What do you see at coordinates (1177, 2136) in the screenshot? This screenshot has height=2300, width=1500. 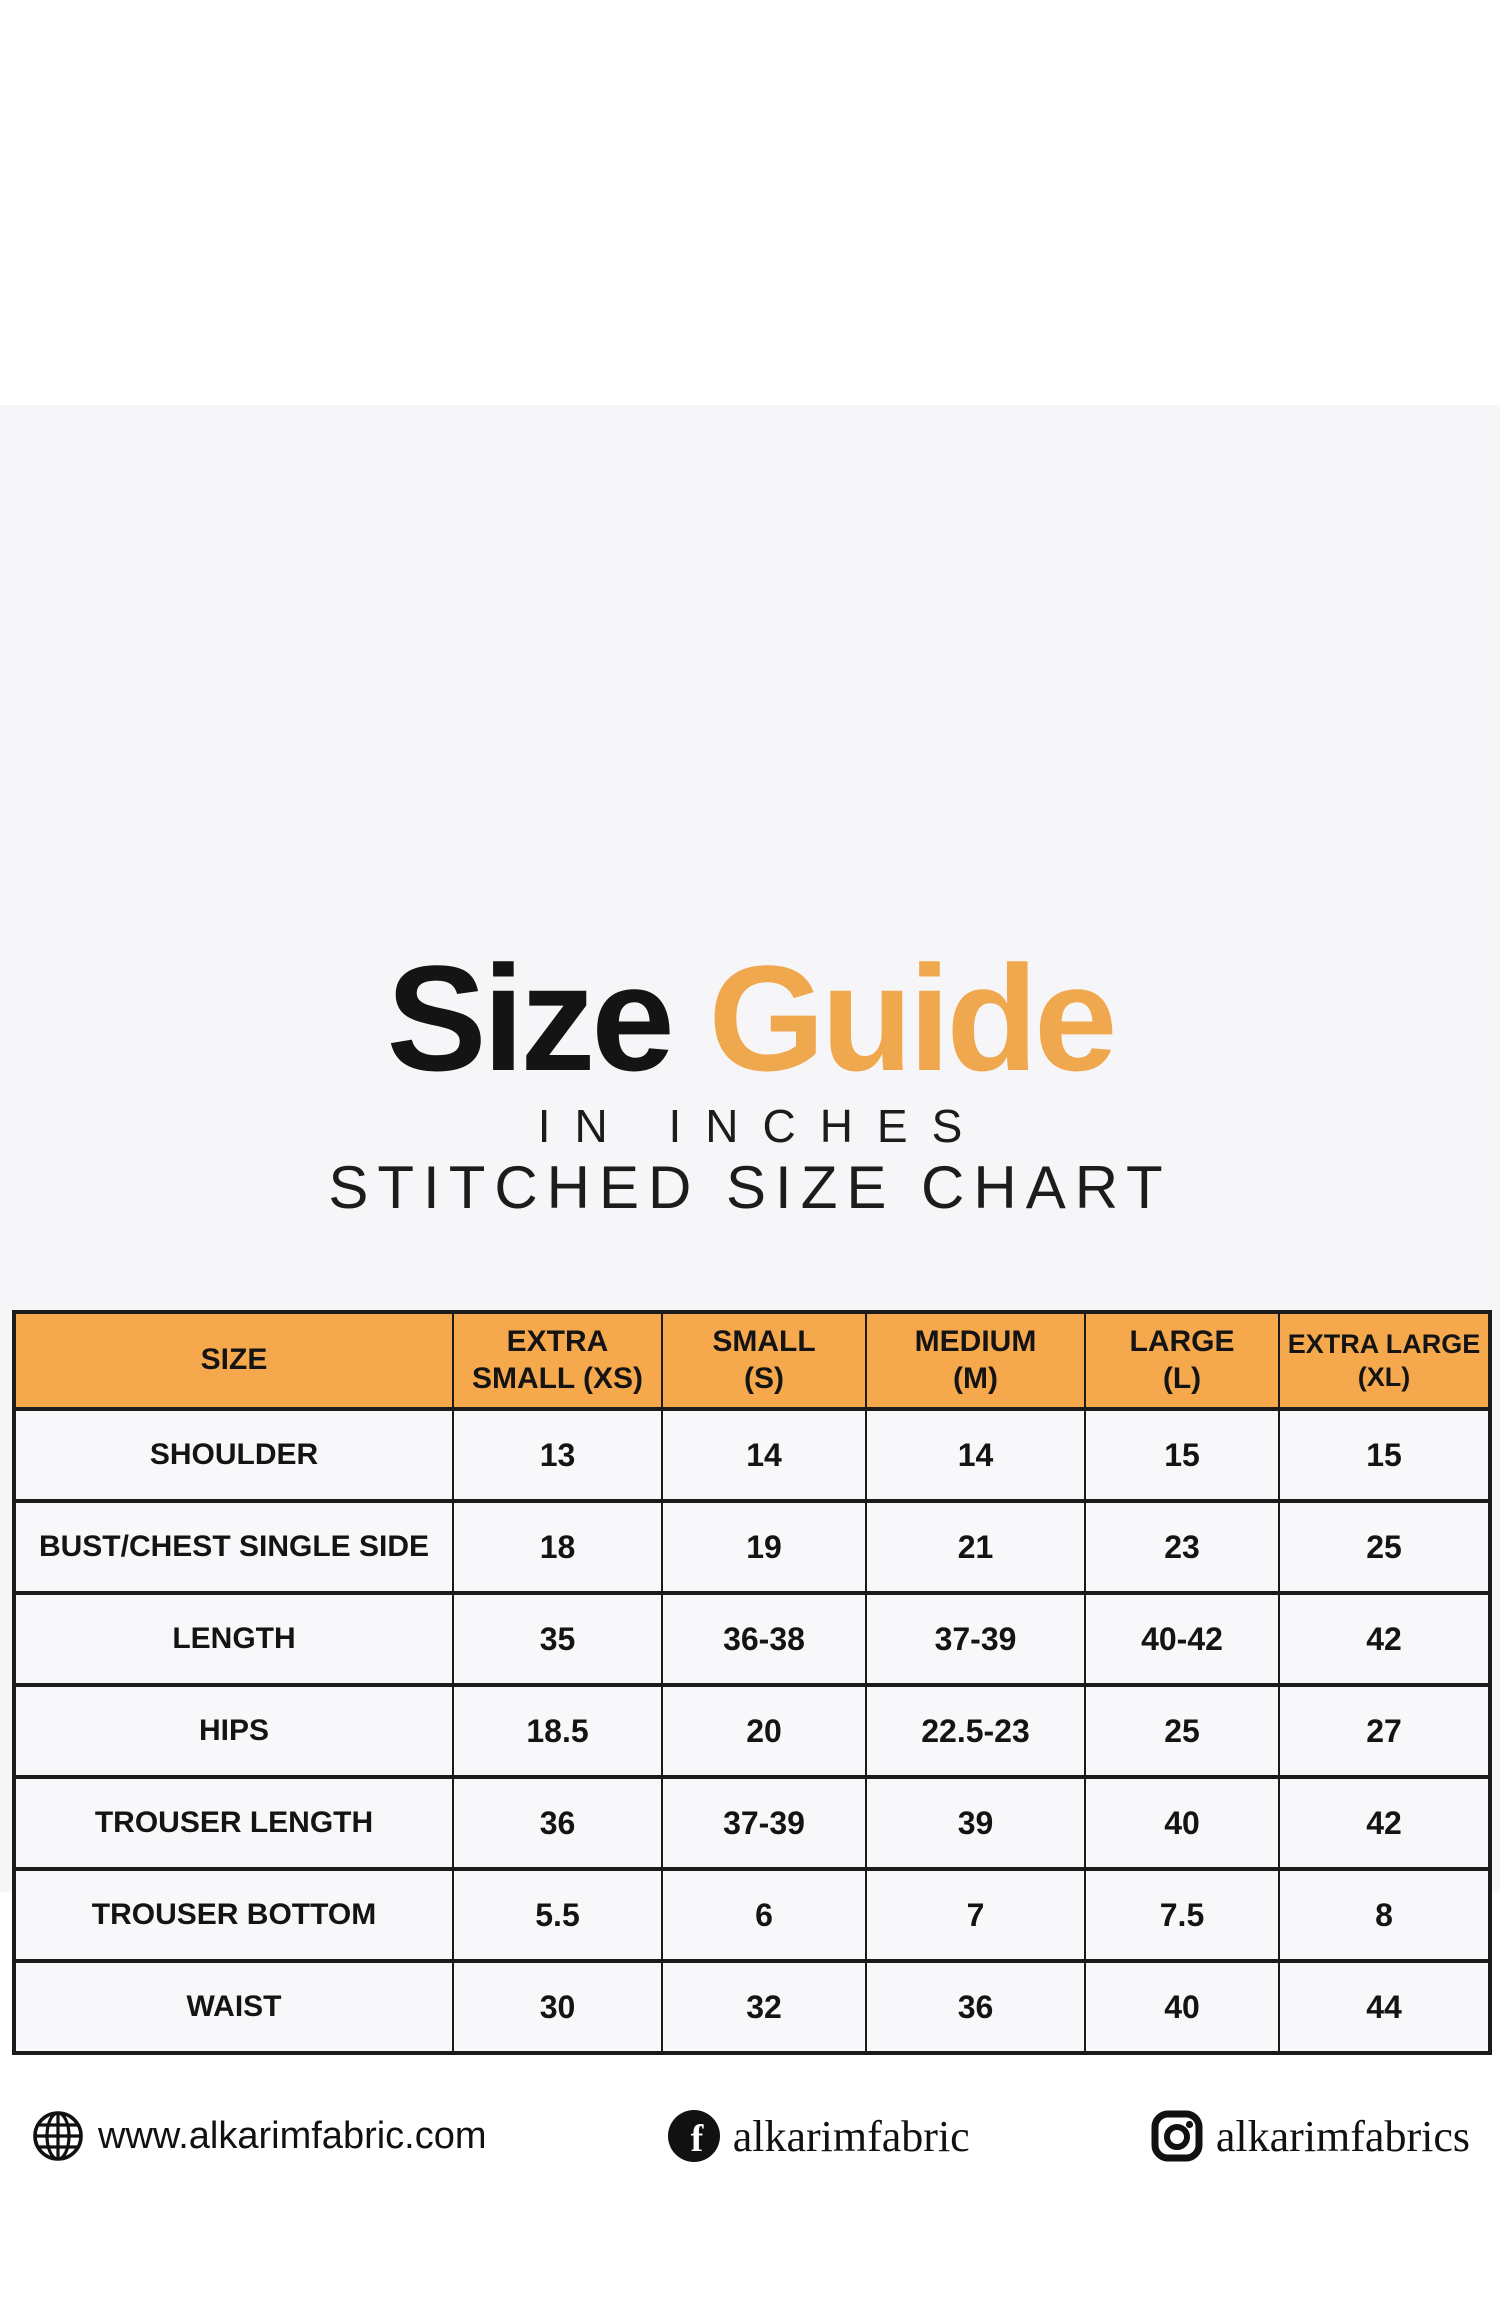 I see `instagram-icon` at bounding box center [1177, 2136].